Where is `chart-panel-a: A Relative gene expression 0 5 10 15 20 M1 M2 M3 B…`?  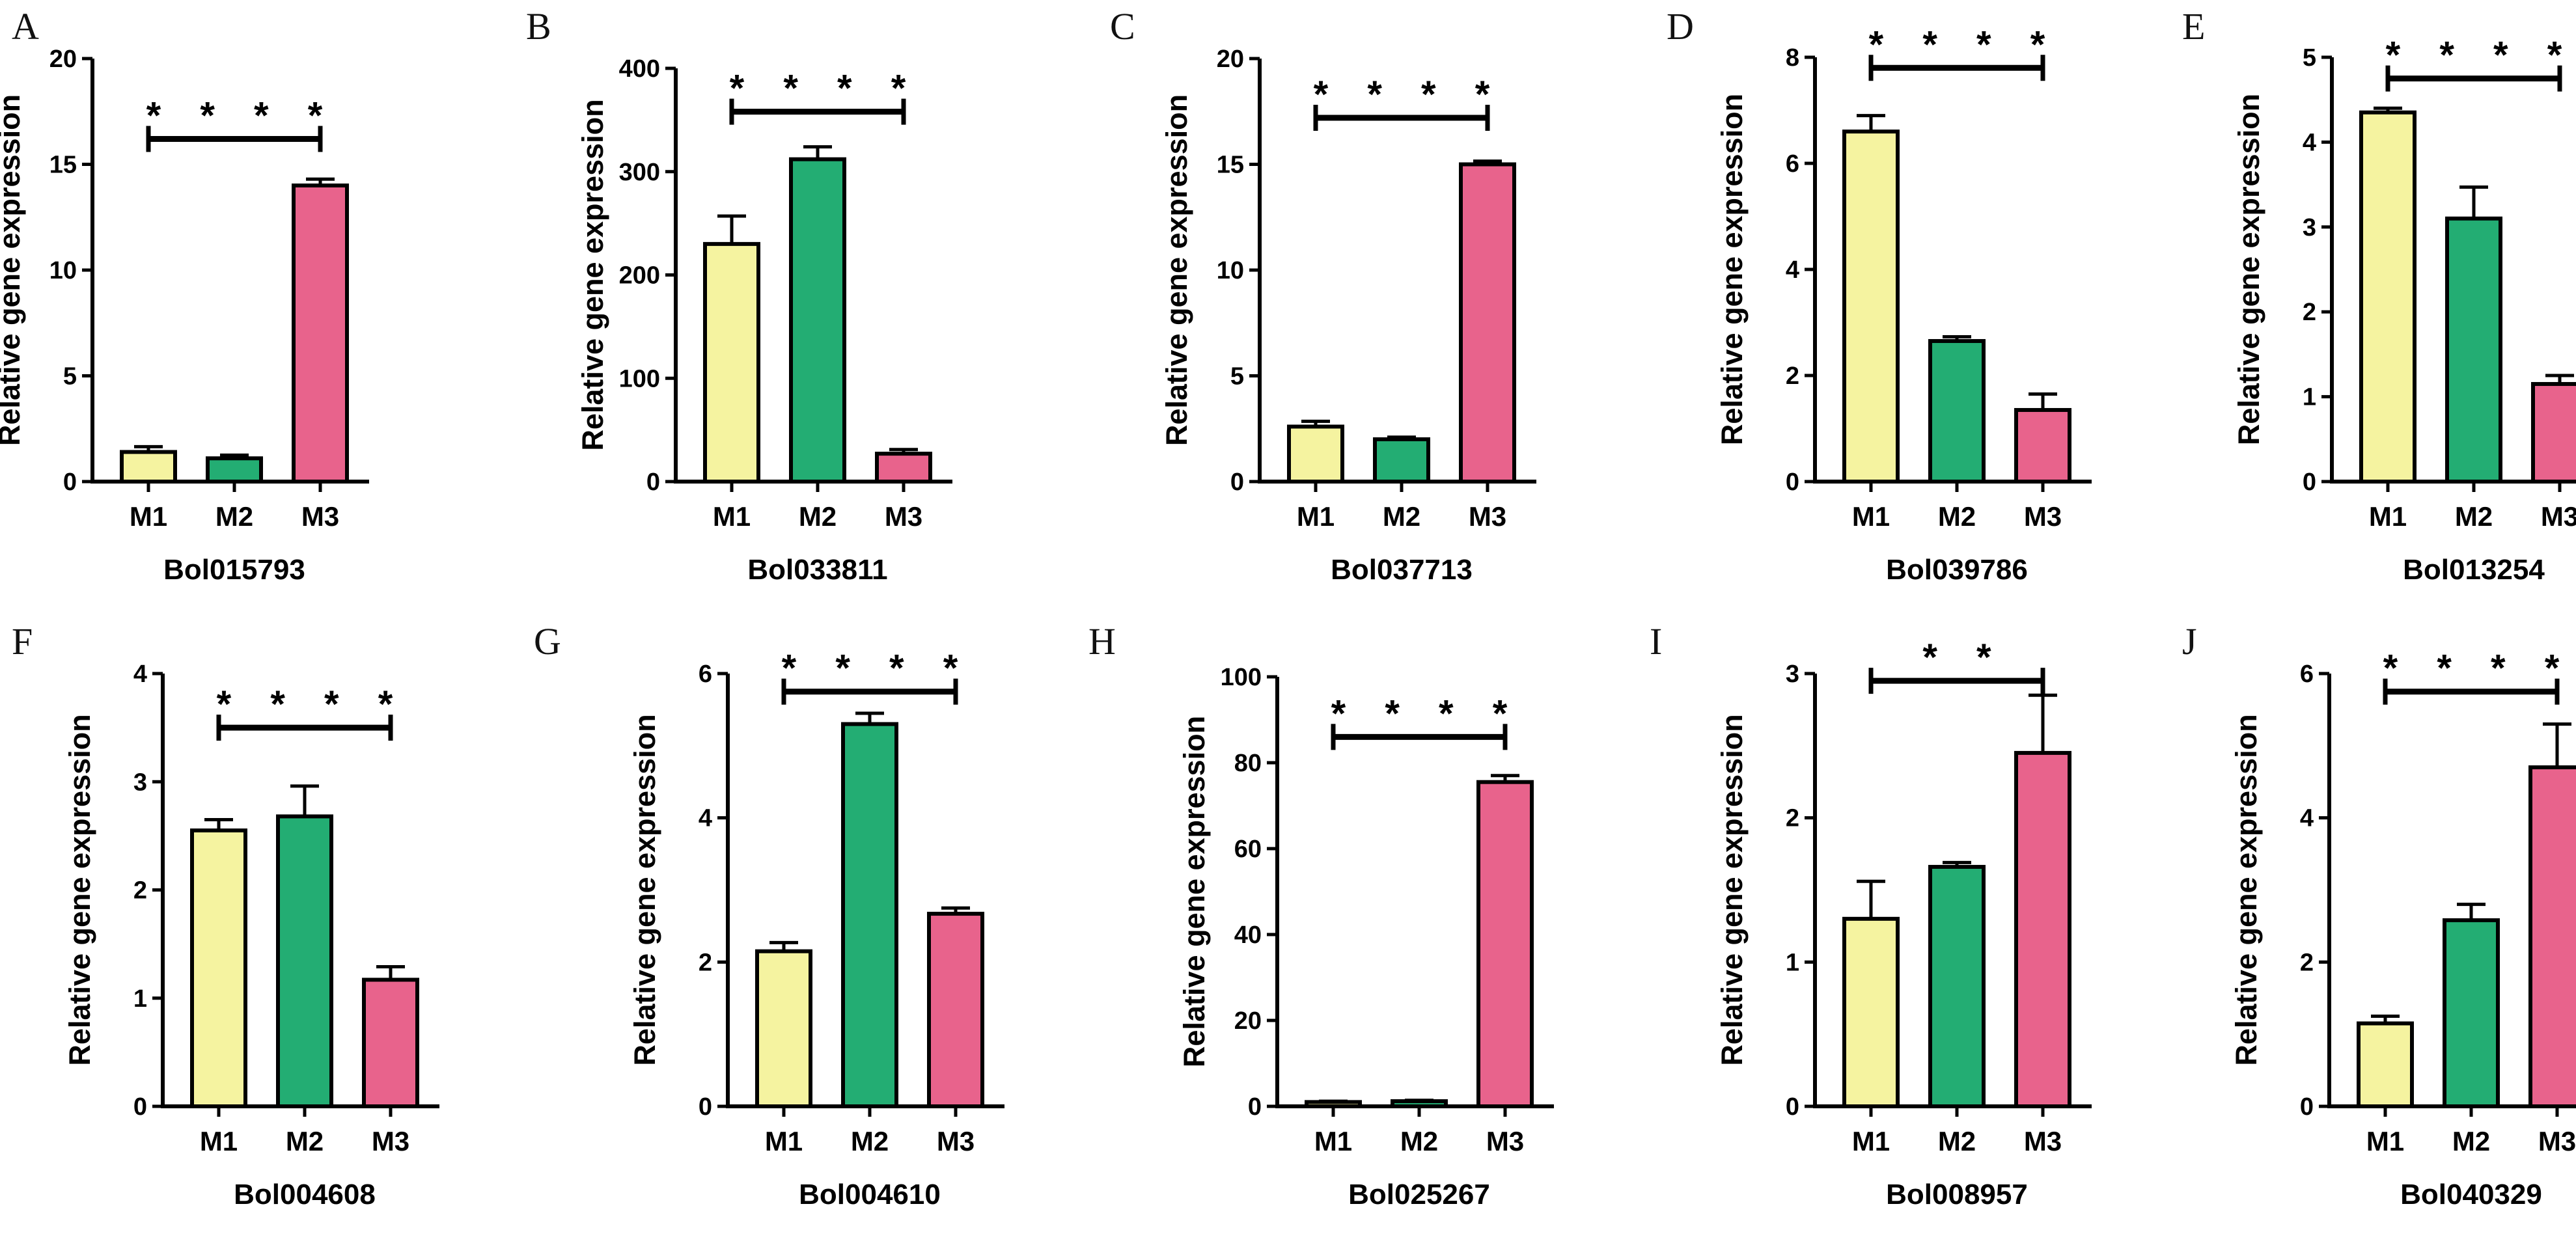
chart-panel-a: A Relative gene expression 0 5 10 15 20 M1 M2 M3 B… is located at coordinates (184, 295).